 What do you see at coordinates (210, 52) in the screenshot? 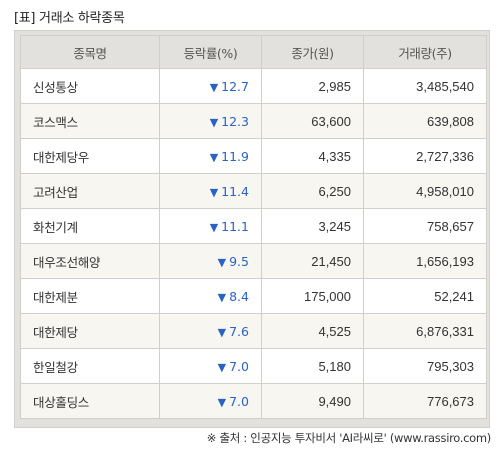
I see `header-change: 등락률(%)` at bounding box center [210, 52].